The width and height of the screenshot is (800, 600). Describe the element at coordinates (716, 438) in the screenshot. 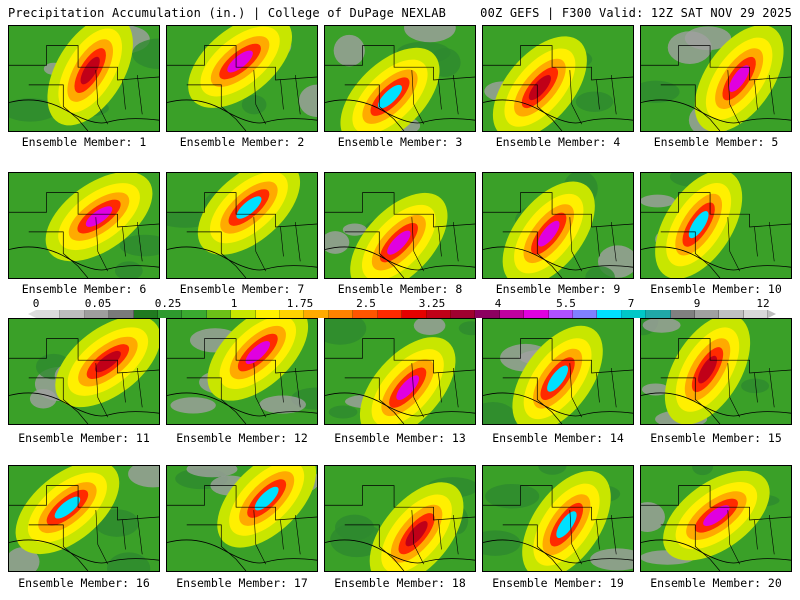

I see `ensemble-member-label: Ensemble Member: 15` at that location.